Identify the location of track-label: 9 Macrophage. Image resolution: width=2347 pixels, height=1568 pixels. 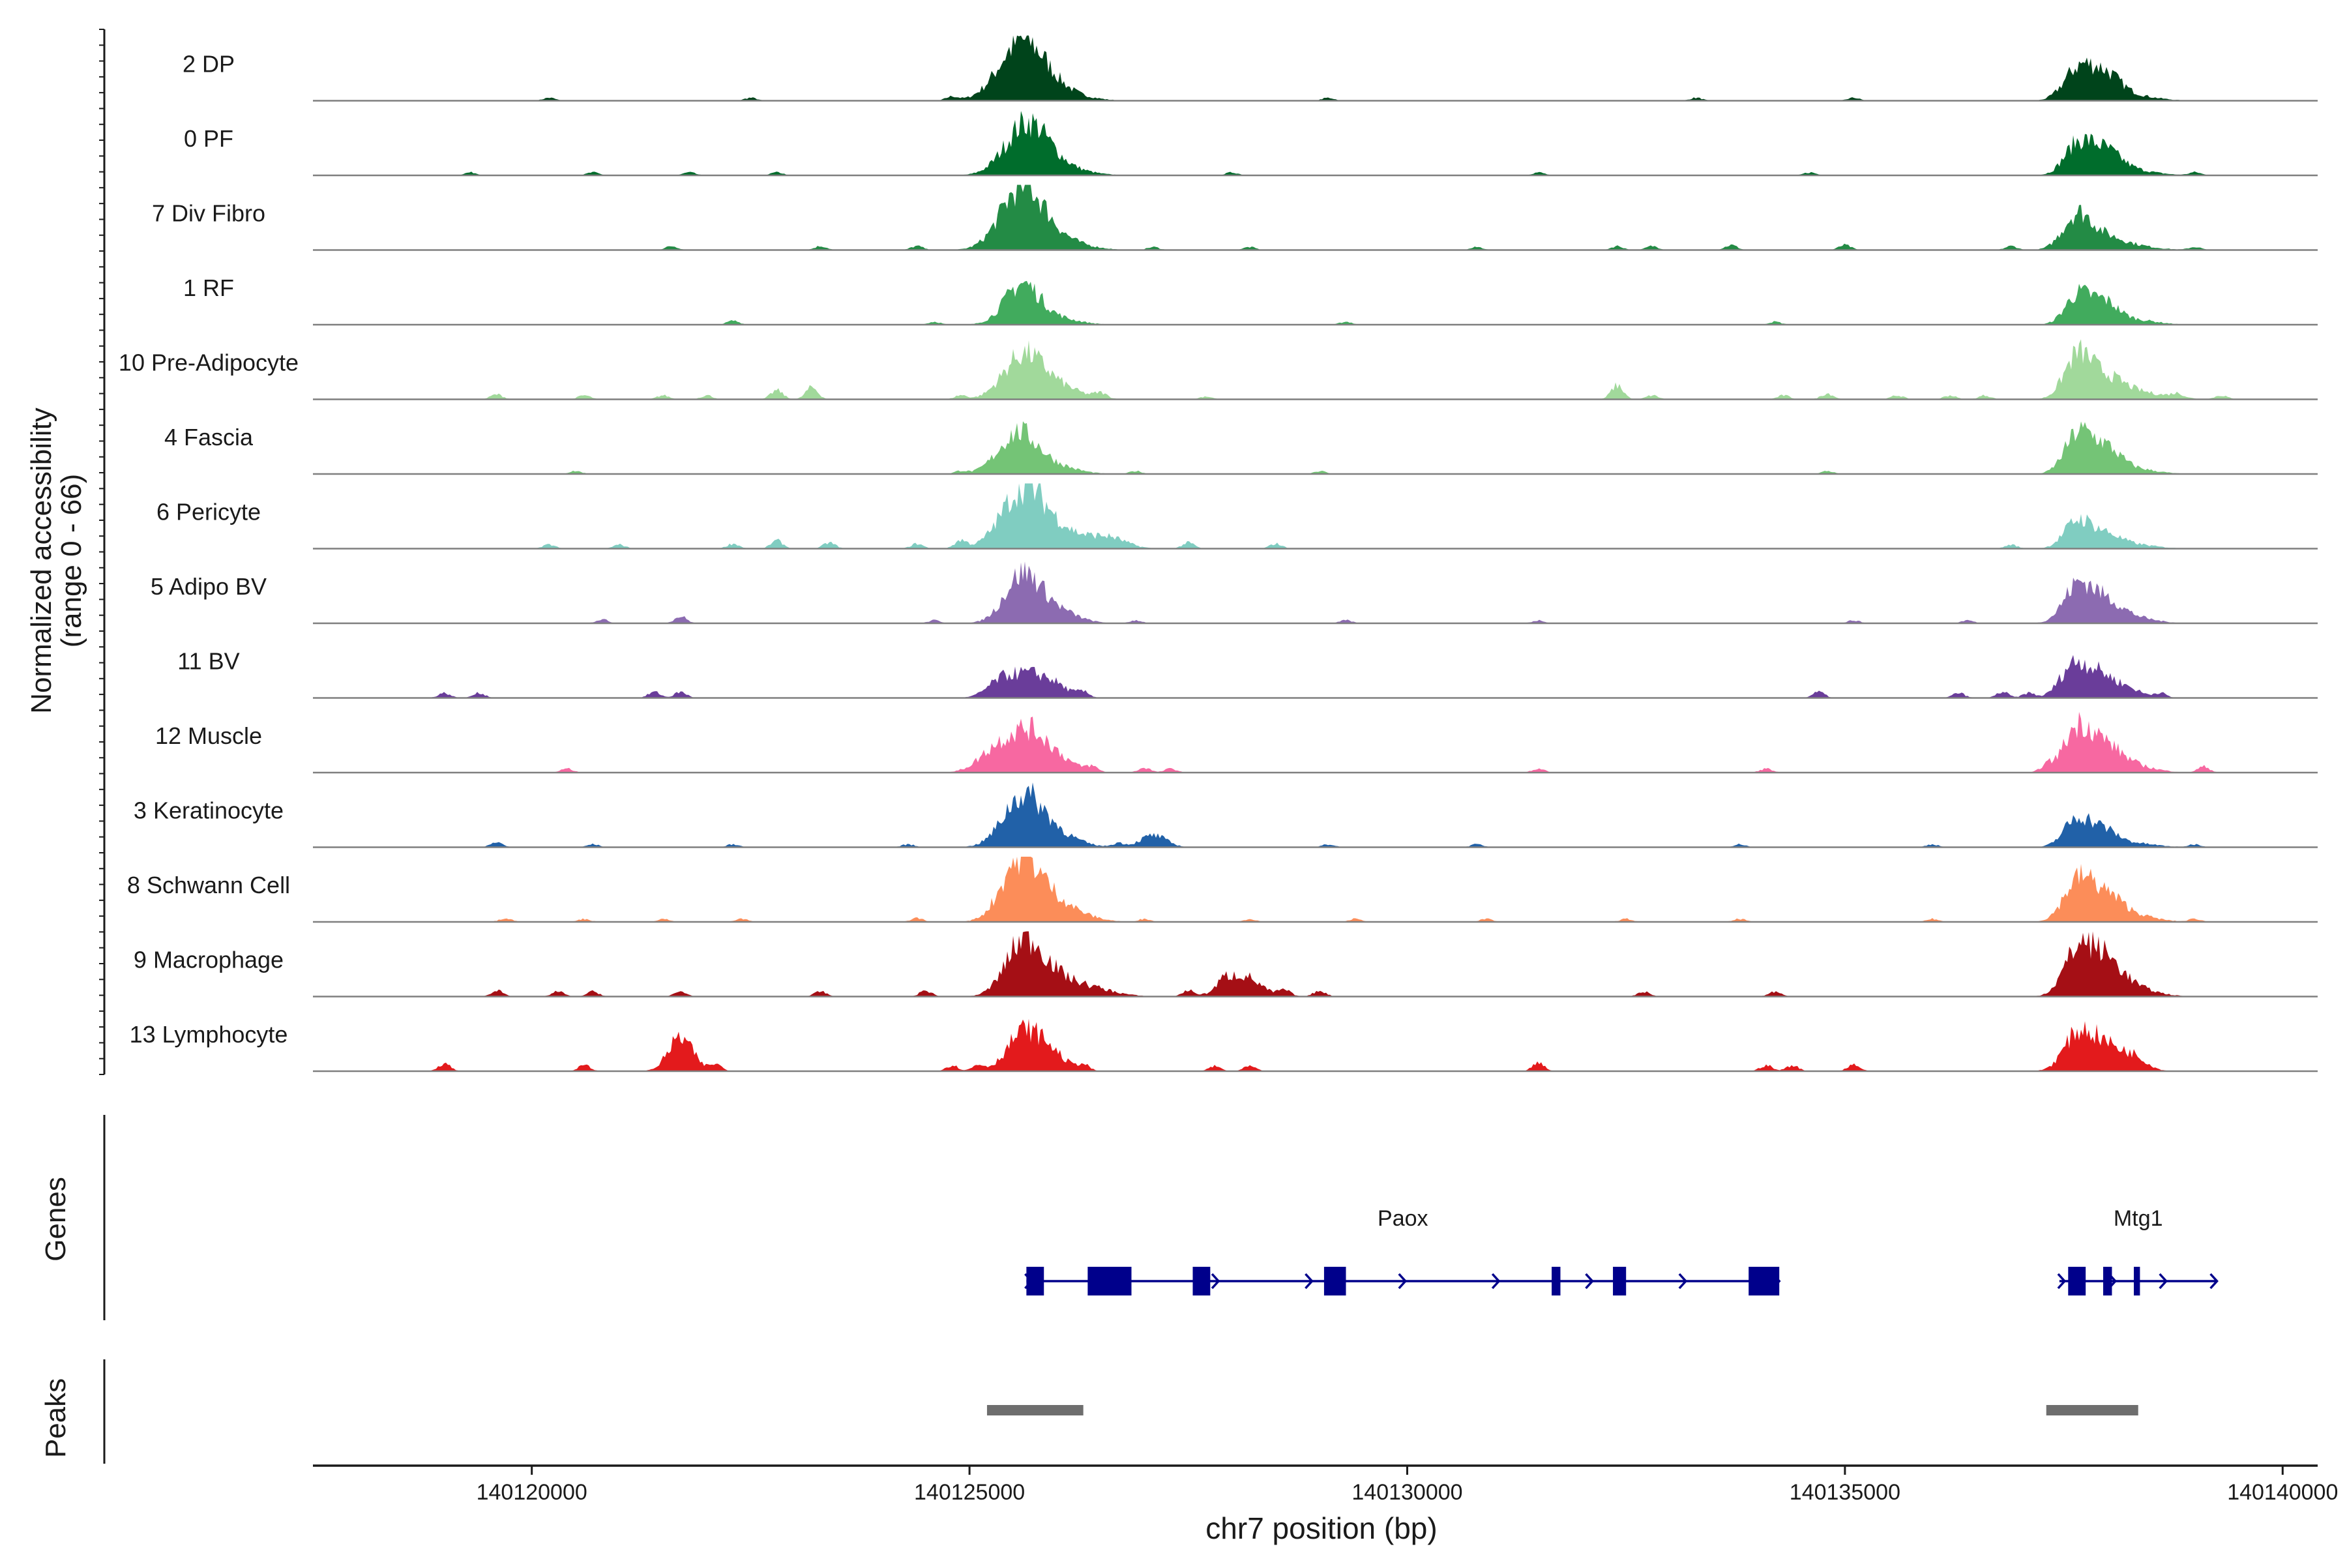
(209, 960).